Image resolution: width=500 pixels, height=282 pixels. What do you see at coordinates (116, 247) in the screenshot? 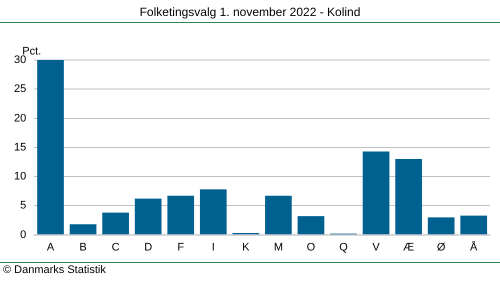
I see `x-tick-label: C` at bounding box center [116, 247].